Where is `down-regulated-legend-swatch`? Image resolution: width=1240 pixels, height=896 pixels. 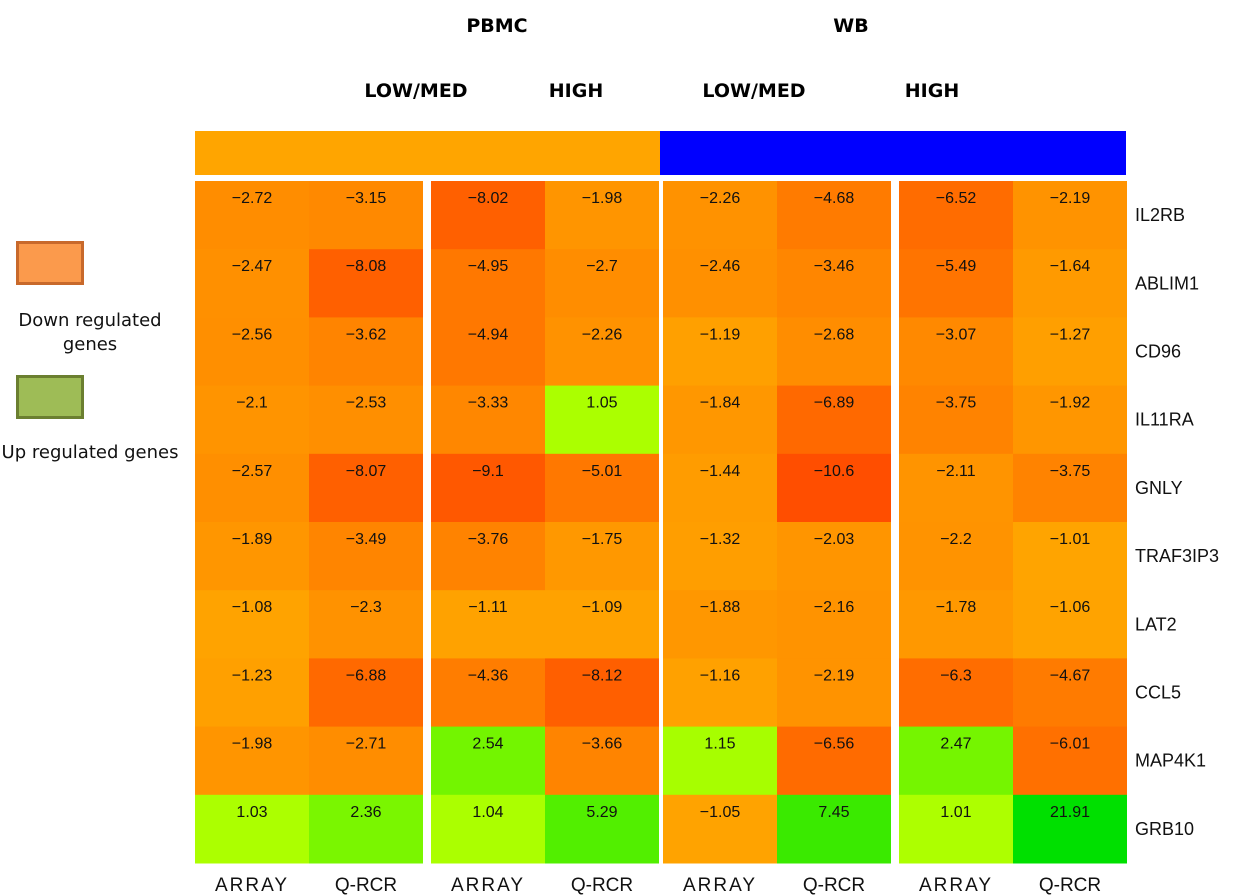 down-regulated-legend-swatch is located at coordinates (50, 263).